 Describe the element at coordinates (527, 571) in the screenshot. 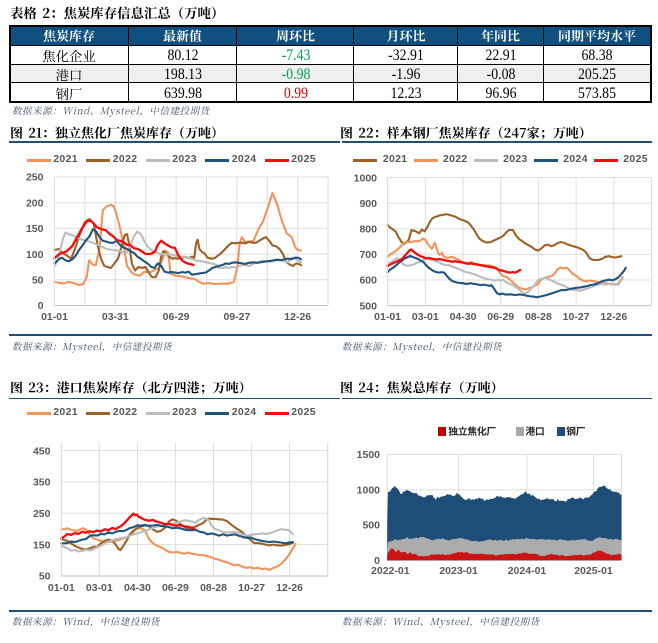

I see `svg-text: 2024-01` at that location.